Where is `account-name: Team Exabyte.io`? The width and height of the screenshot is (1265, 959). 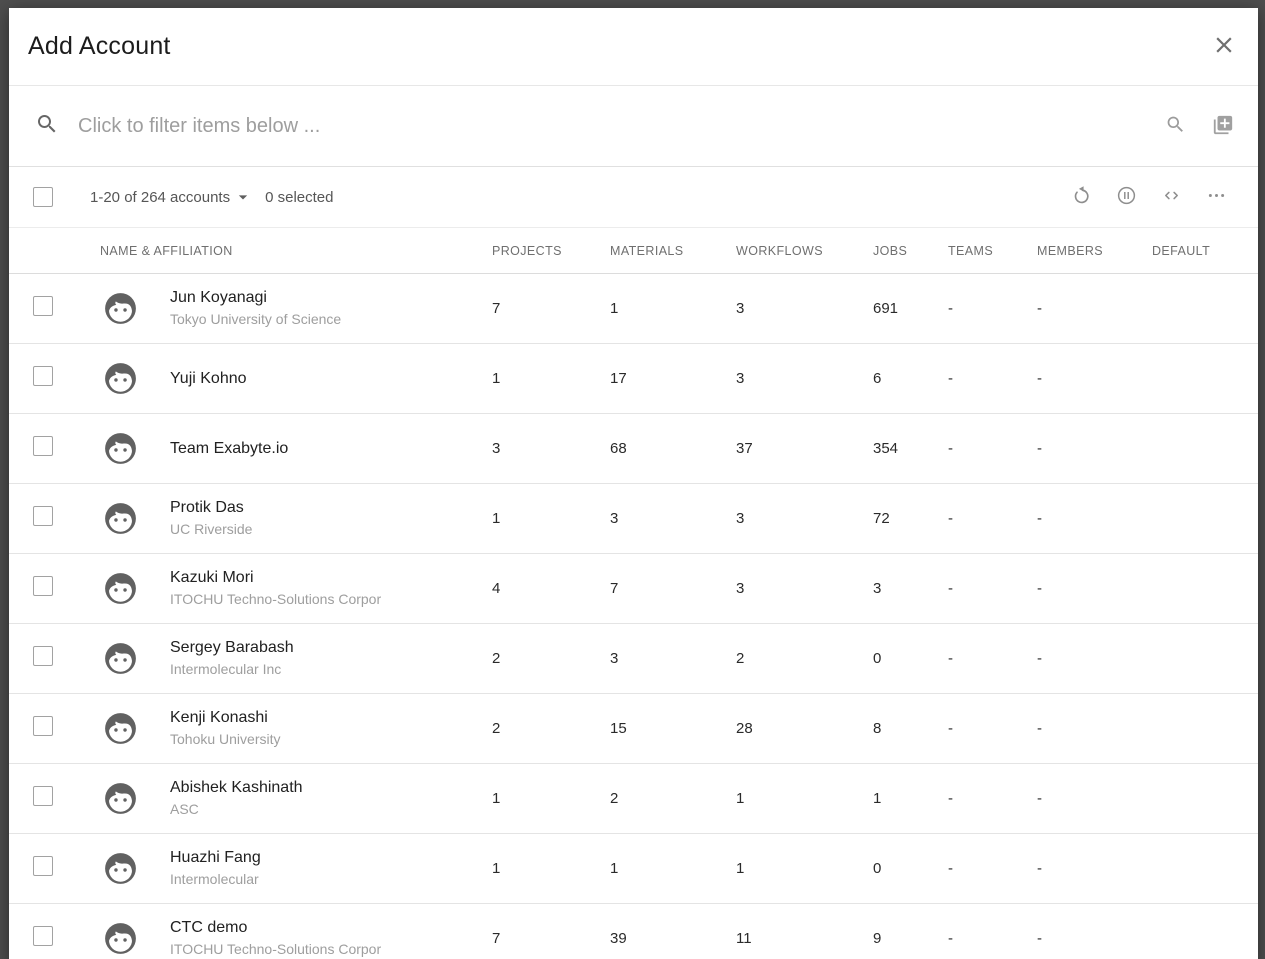
account-name: Team Exabyte.io is located at coordinates (229, 448).